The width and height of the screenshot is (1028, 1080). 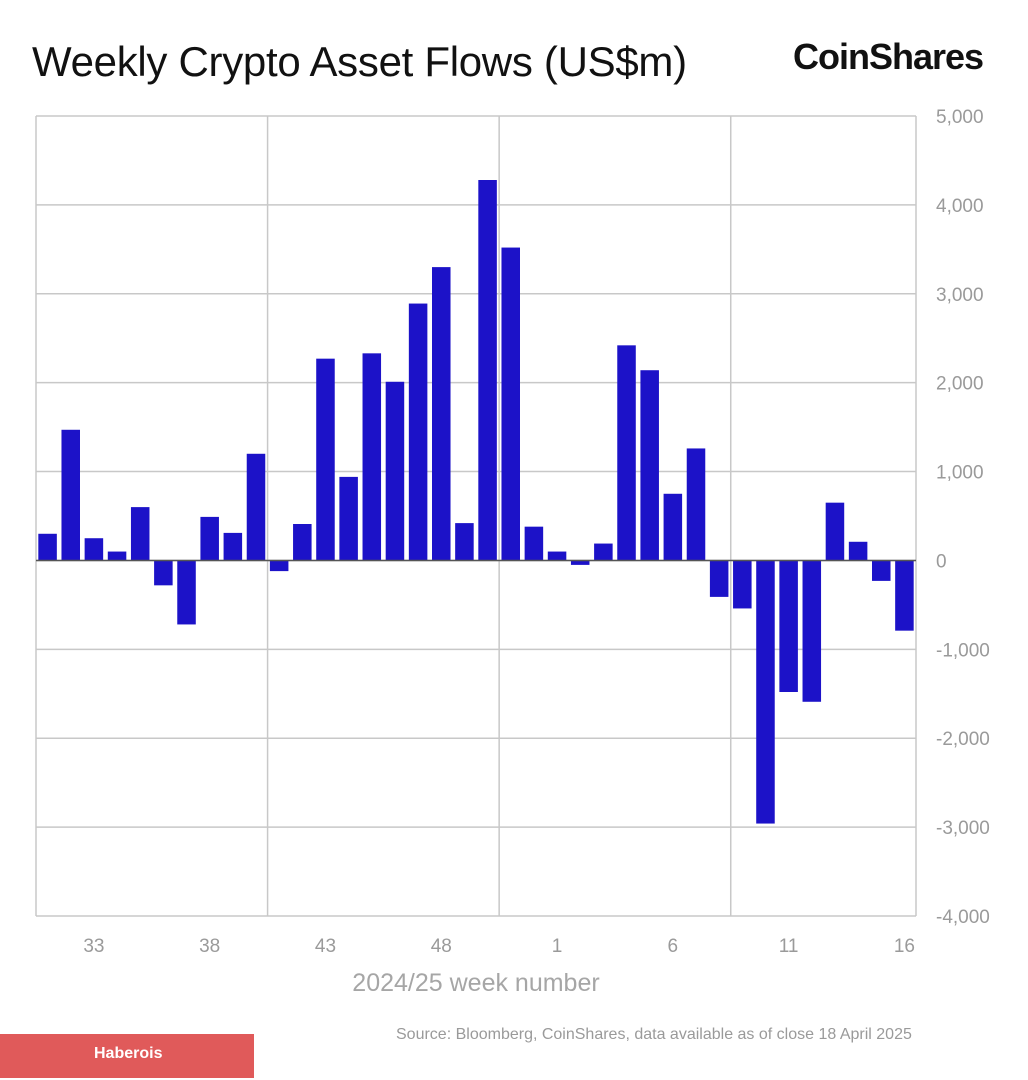 I want to click on x-tick-label: 33, so click(x=93, y=946).